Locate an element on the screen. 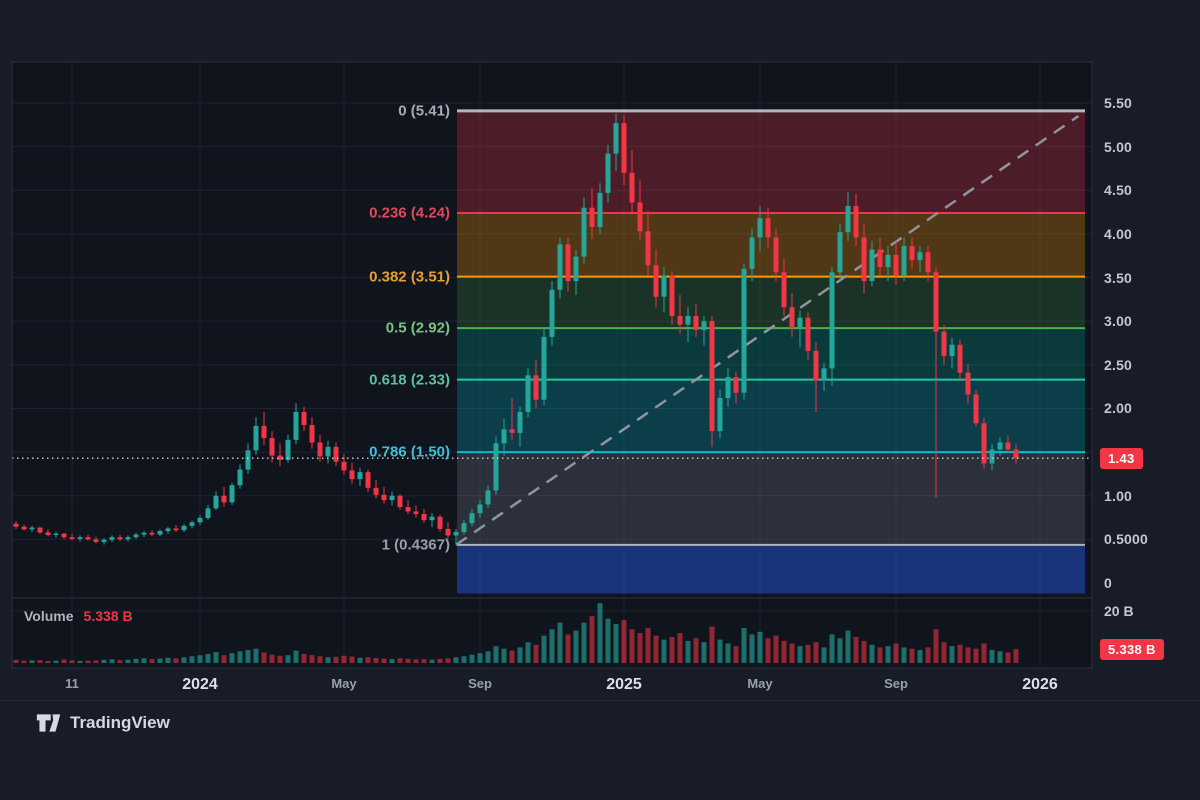 Image resolution: width=1200 pixels, height=800 pixels. time-tick-label: 2025 is located at coordinates (624, 684).